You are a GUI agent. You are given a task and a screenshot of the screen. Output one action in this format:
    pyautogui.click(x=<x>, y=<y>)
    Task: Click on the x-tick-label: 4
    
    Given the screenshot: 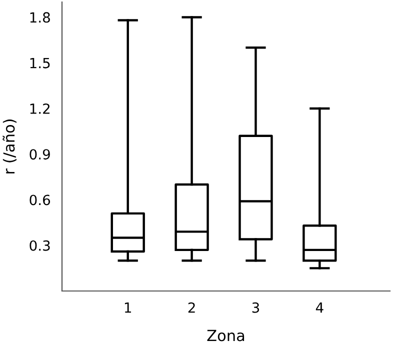 What is the action you would take?
    pyautogui.click(x=320, y=307)
    